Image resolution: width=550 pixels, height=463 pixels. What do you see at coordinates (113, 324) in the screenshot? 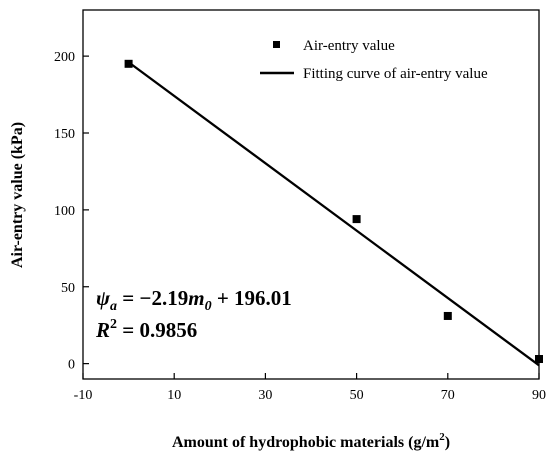
I see `r-squared-superscript: 2` at bounding box center [113, 324].